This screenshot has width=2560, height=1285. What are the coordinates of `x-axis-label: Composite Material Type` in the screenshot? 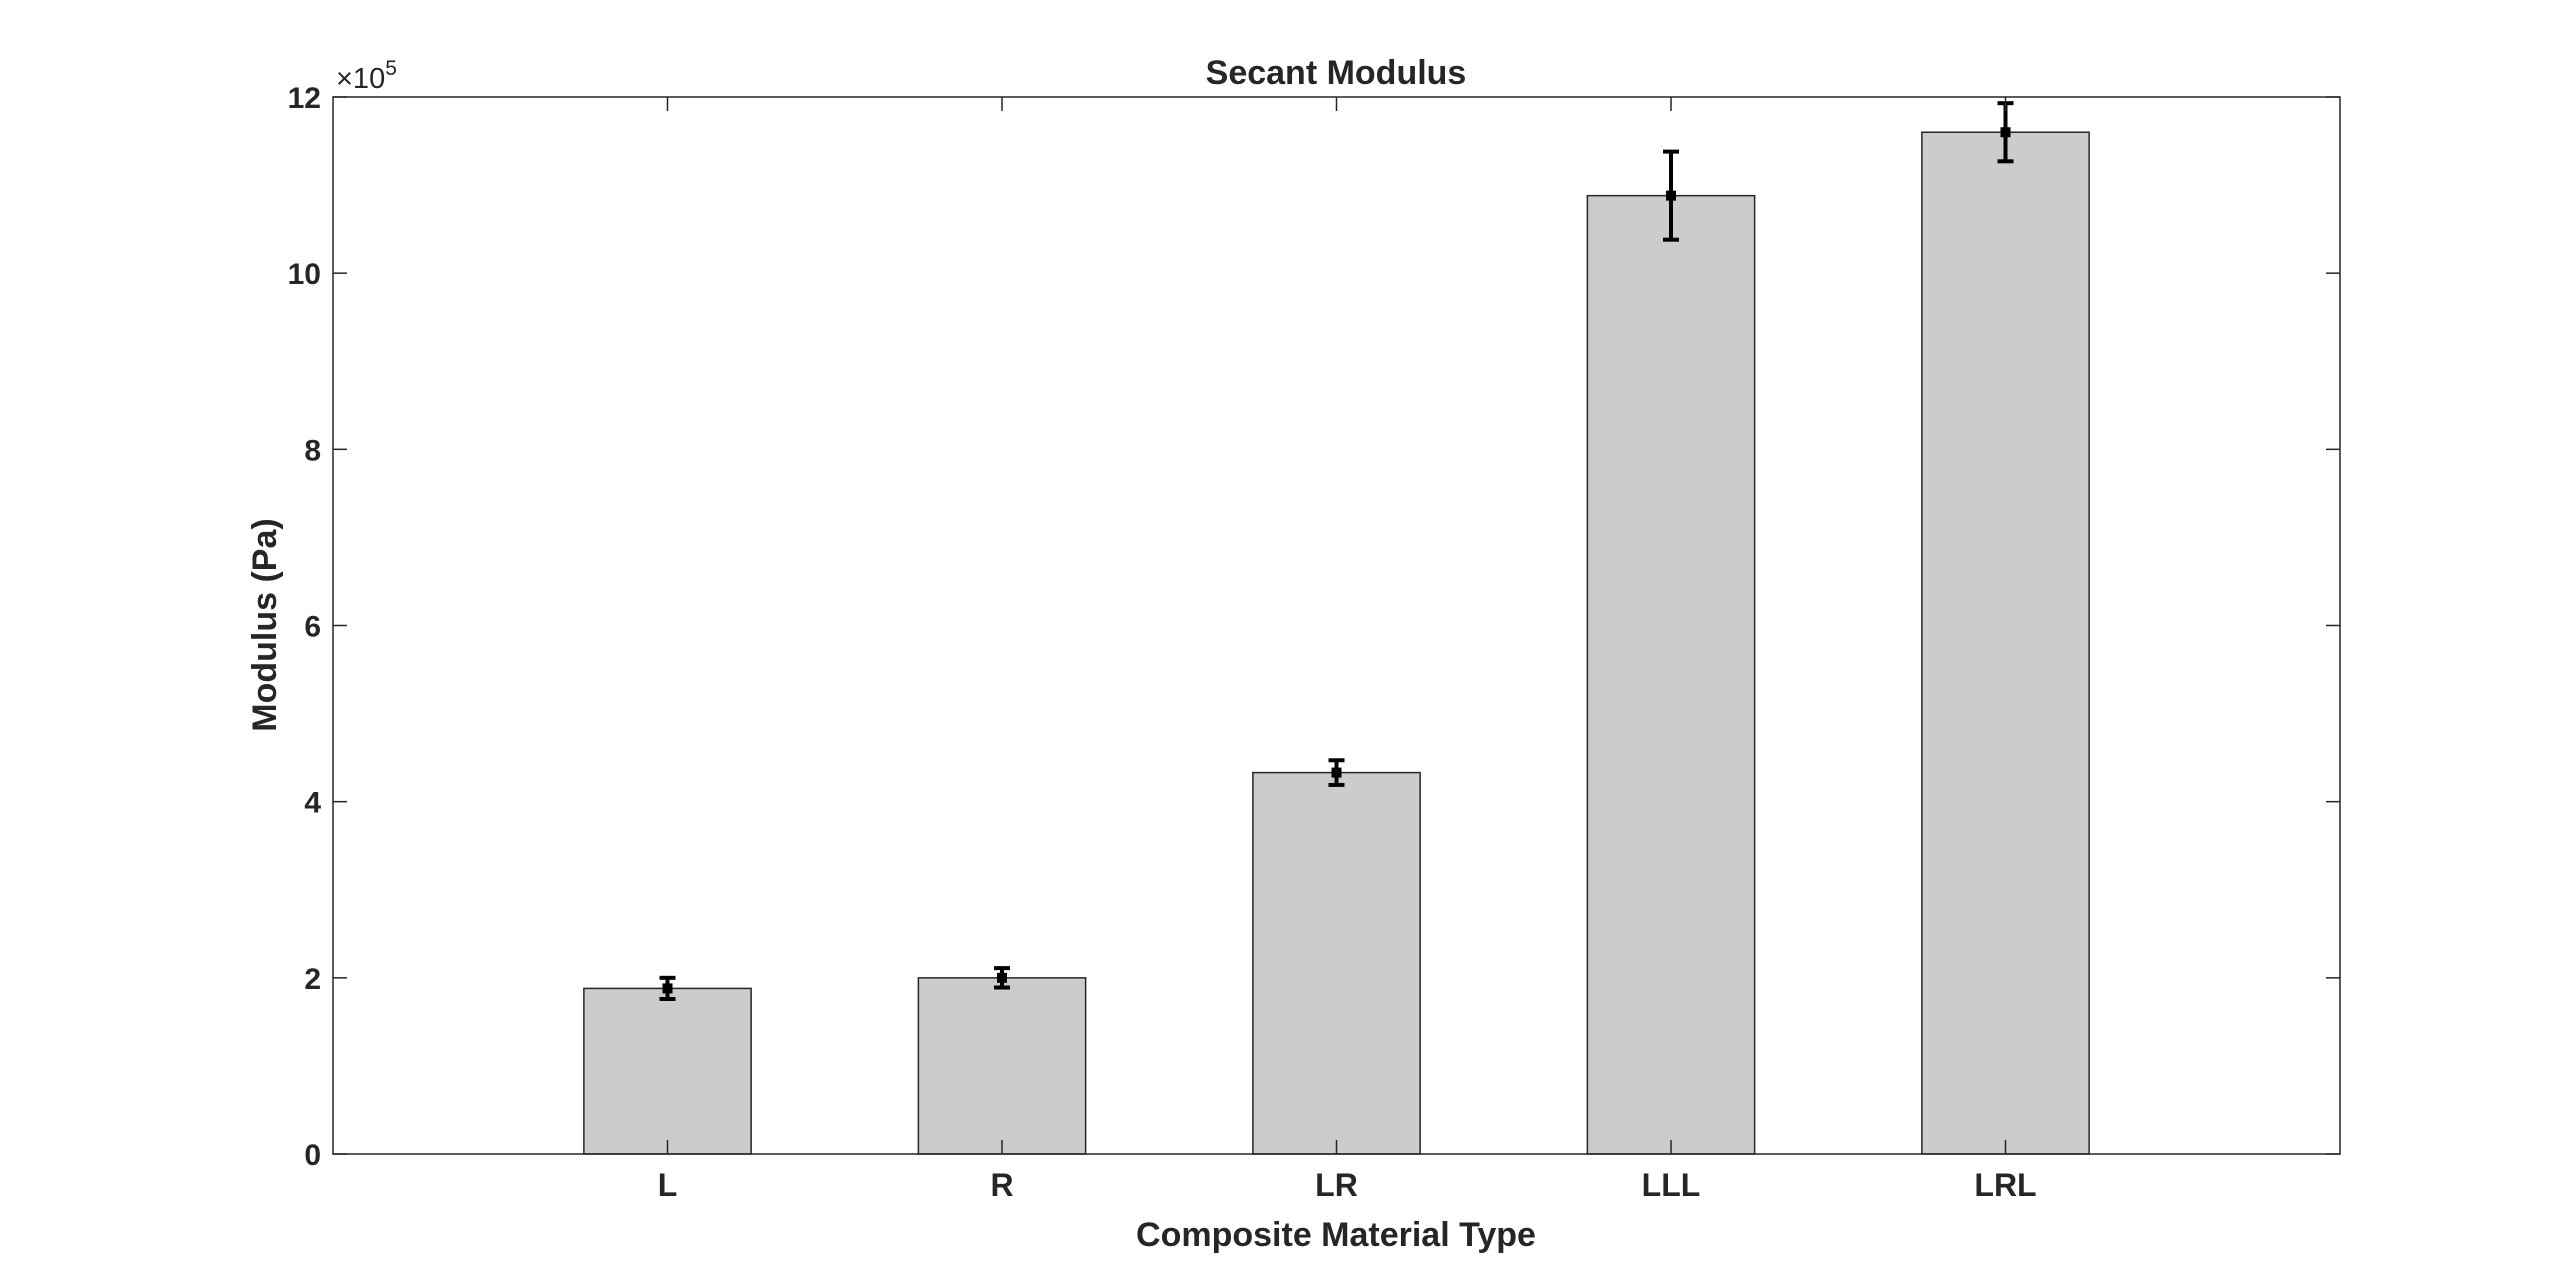 It's located at (1336, 1235).